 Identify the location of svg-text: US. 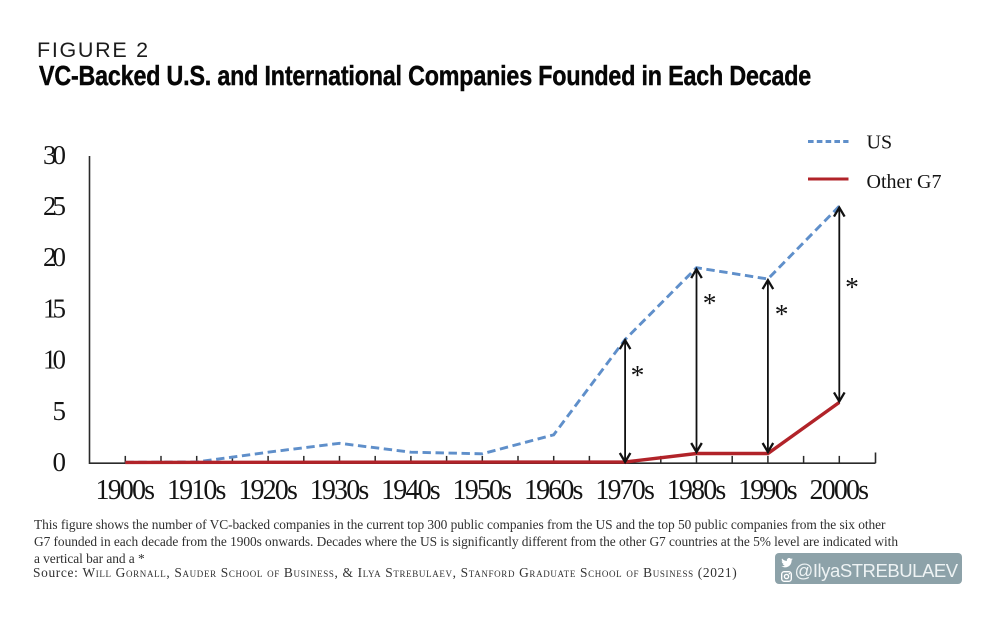
(880, 142).